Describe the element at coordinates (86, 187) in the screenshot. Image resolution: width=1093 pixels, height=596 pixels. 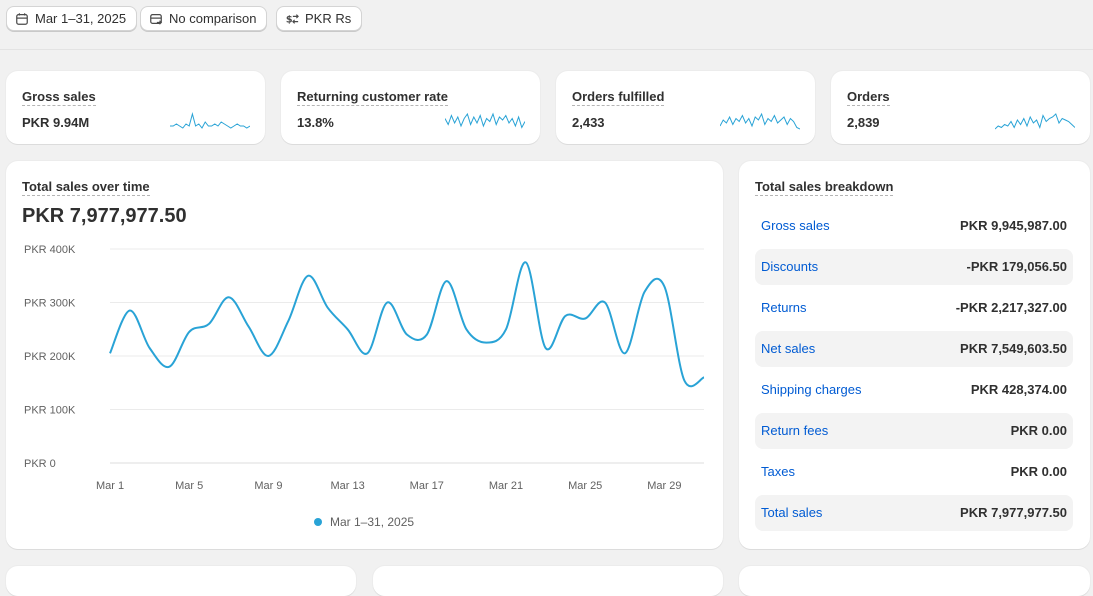
I see `section-title: Total sales over time` at that location.